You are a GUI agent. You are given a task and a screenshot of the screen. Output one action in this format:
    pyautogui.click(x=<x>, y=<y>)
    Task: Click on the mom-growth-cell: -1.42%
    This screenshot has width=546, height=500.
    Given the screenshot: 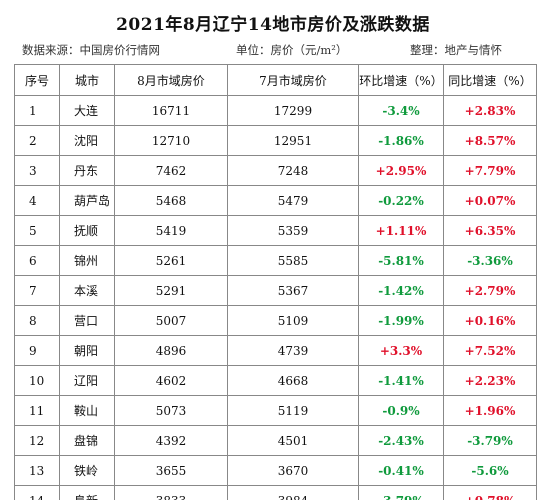 What is the action you would take?
    pyautogui.click(x=401, y=290)
    